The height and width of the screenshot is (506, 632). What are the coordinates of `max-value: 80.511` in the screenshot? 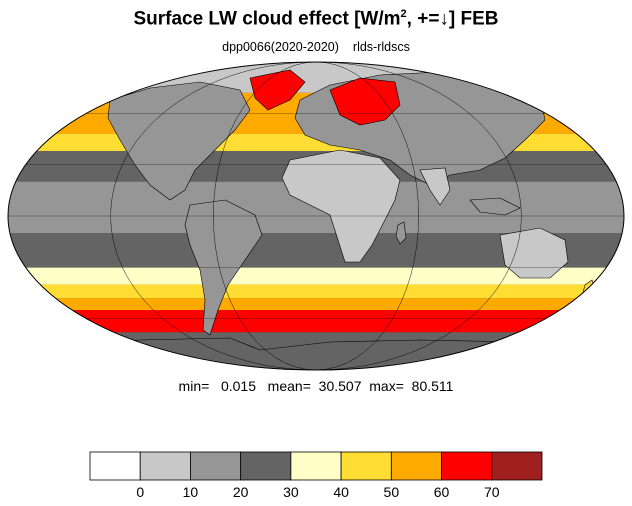 It's located at (432, 386).